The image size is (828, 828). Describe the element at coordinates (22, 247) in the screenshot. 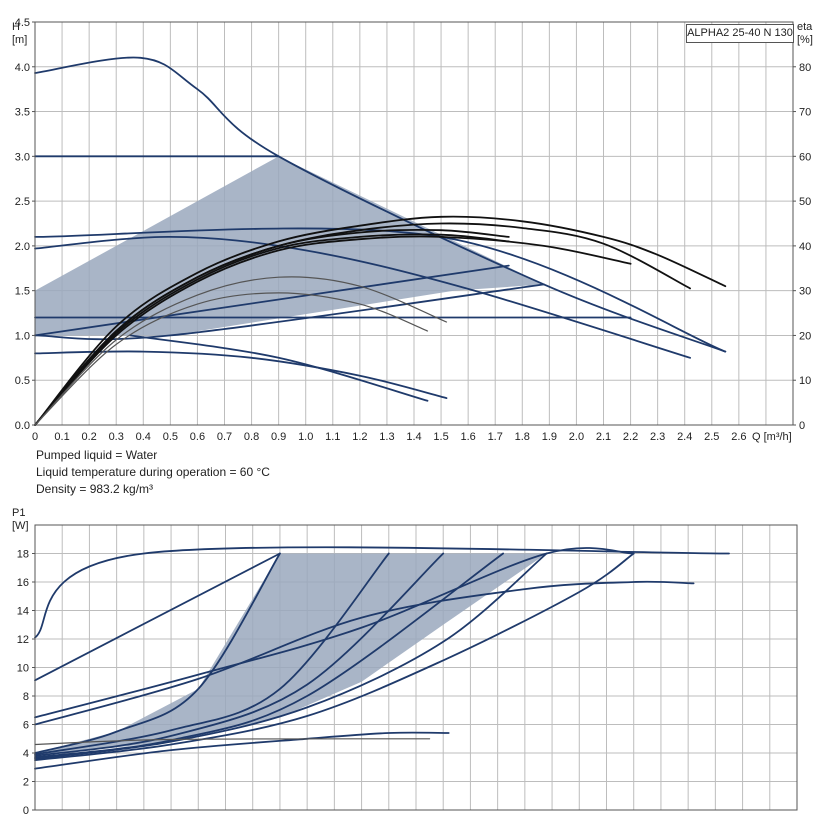

I see `head-y-tick-label: 2.0` at that location.